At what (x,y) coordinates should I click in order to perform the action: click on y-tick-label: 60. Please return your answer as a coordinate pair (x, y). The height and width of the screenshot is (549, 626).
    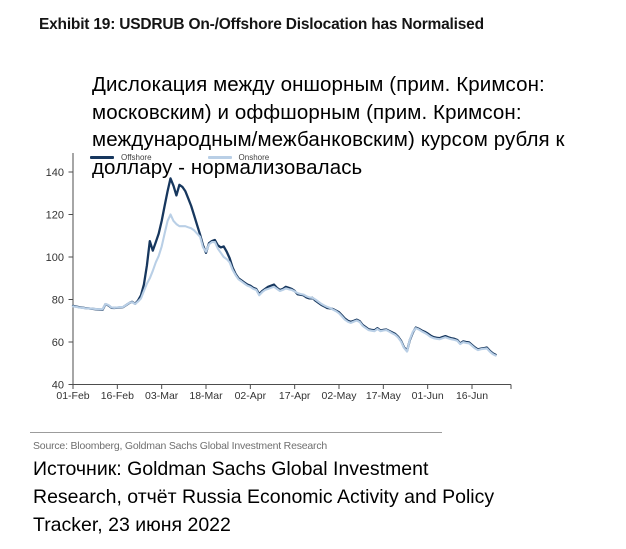
    Looking at the image, I should click on (58, 343).